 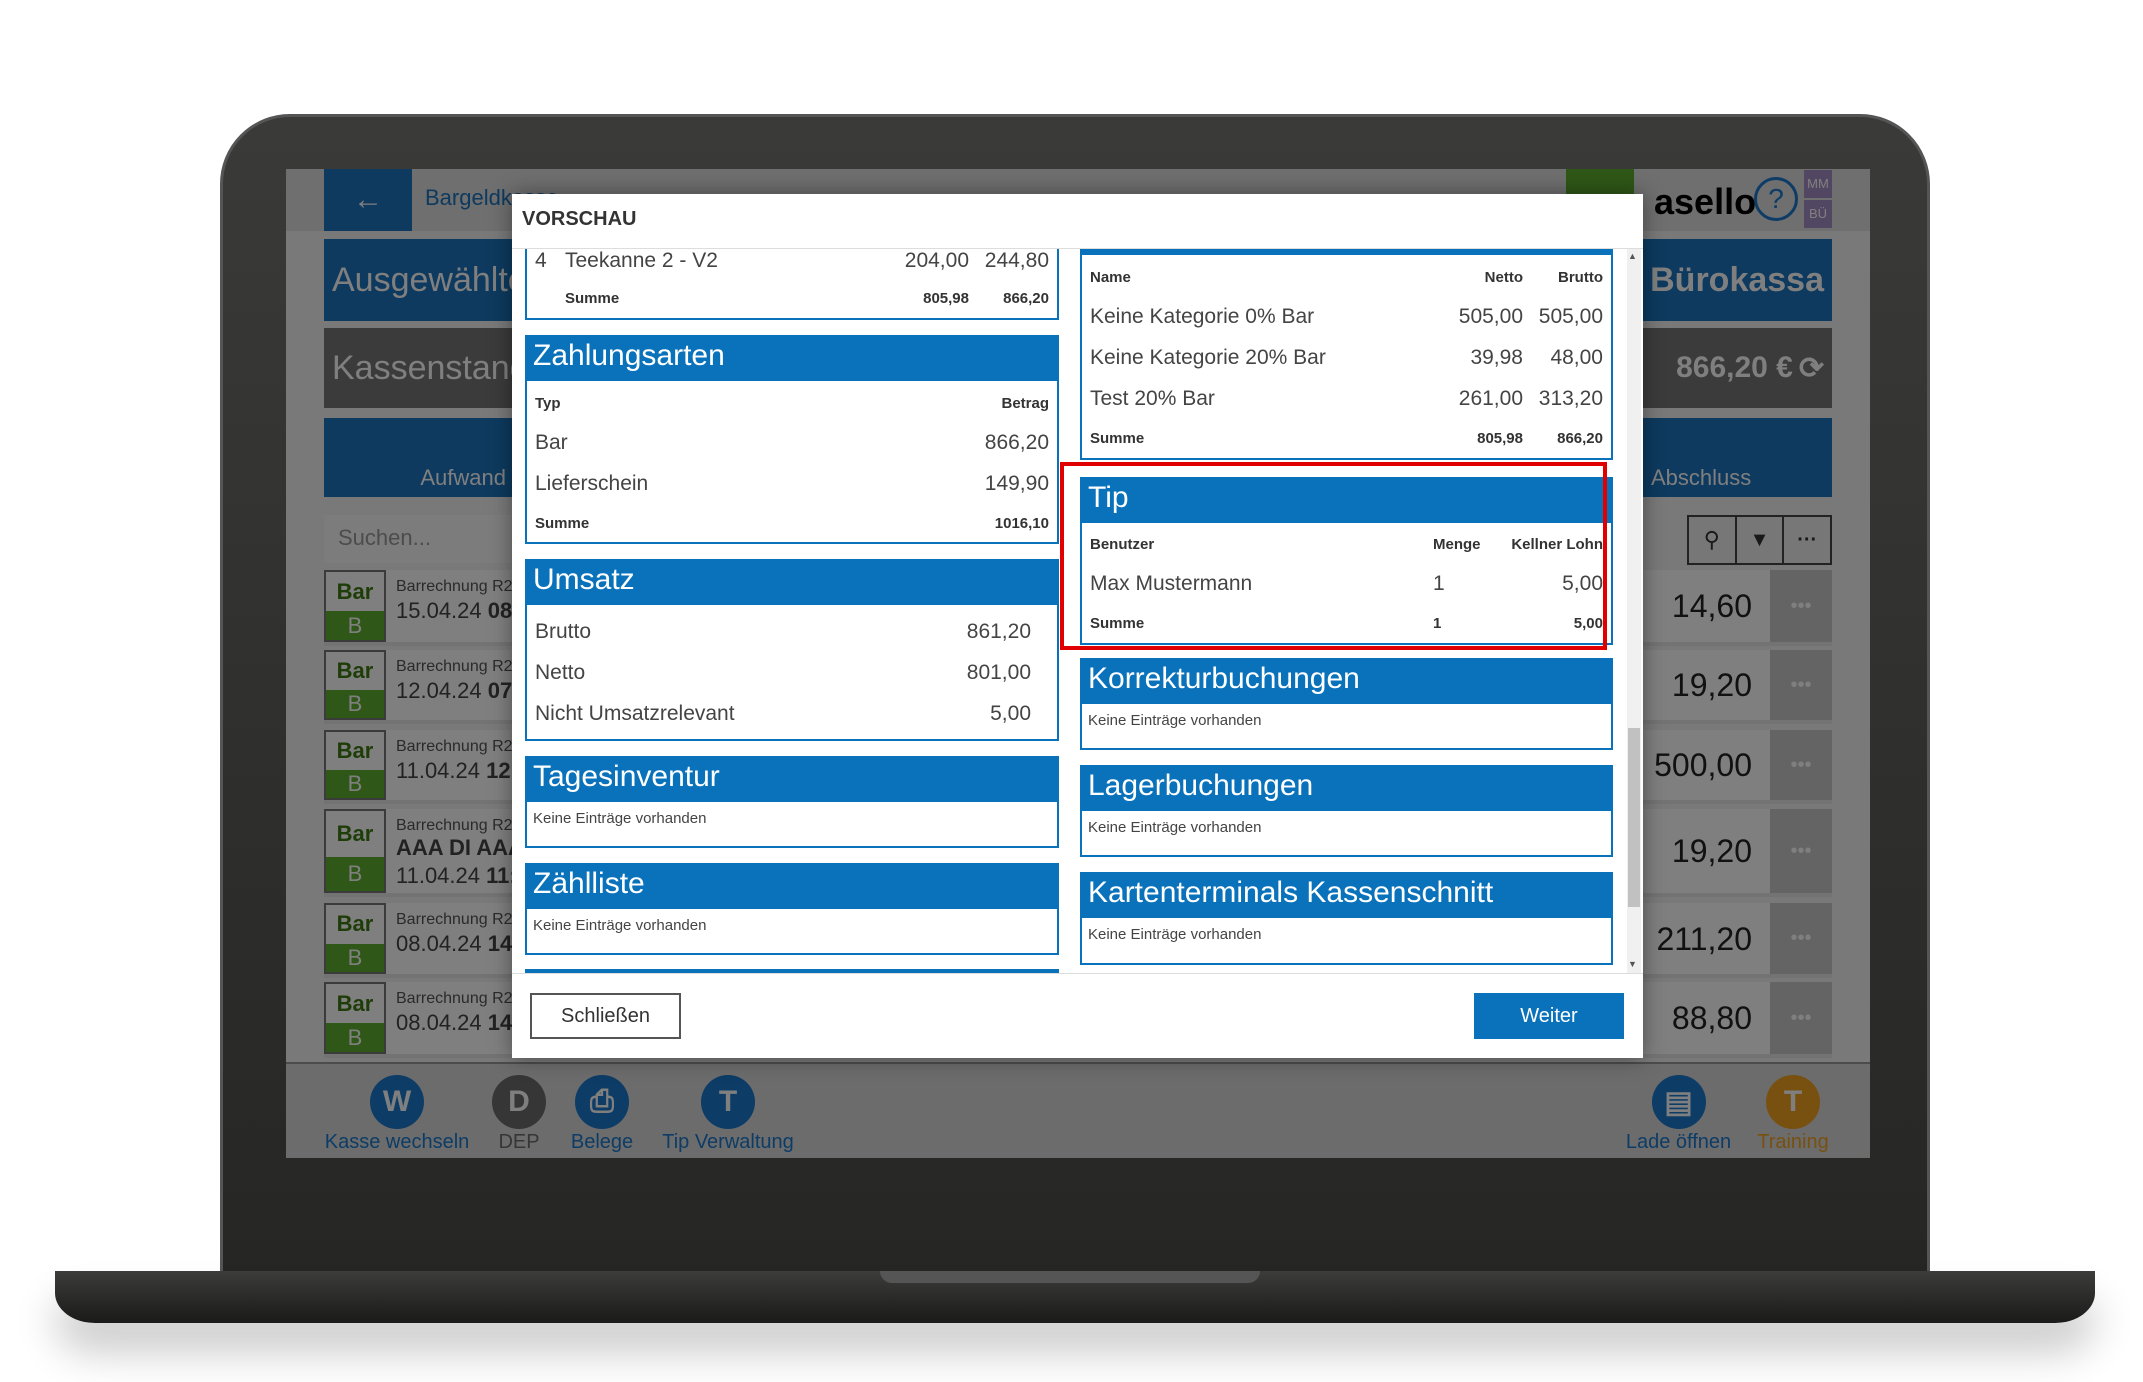 I want to click on next-section, so click(x=792, y=971).